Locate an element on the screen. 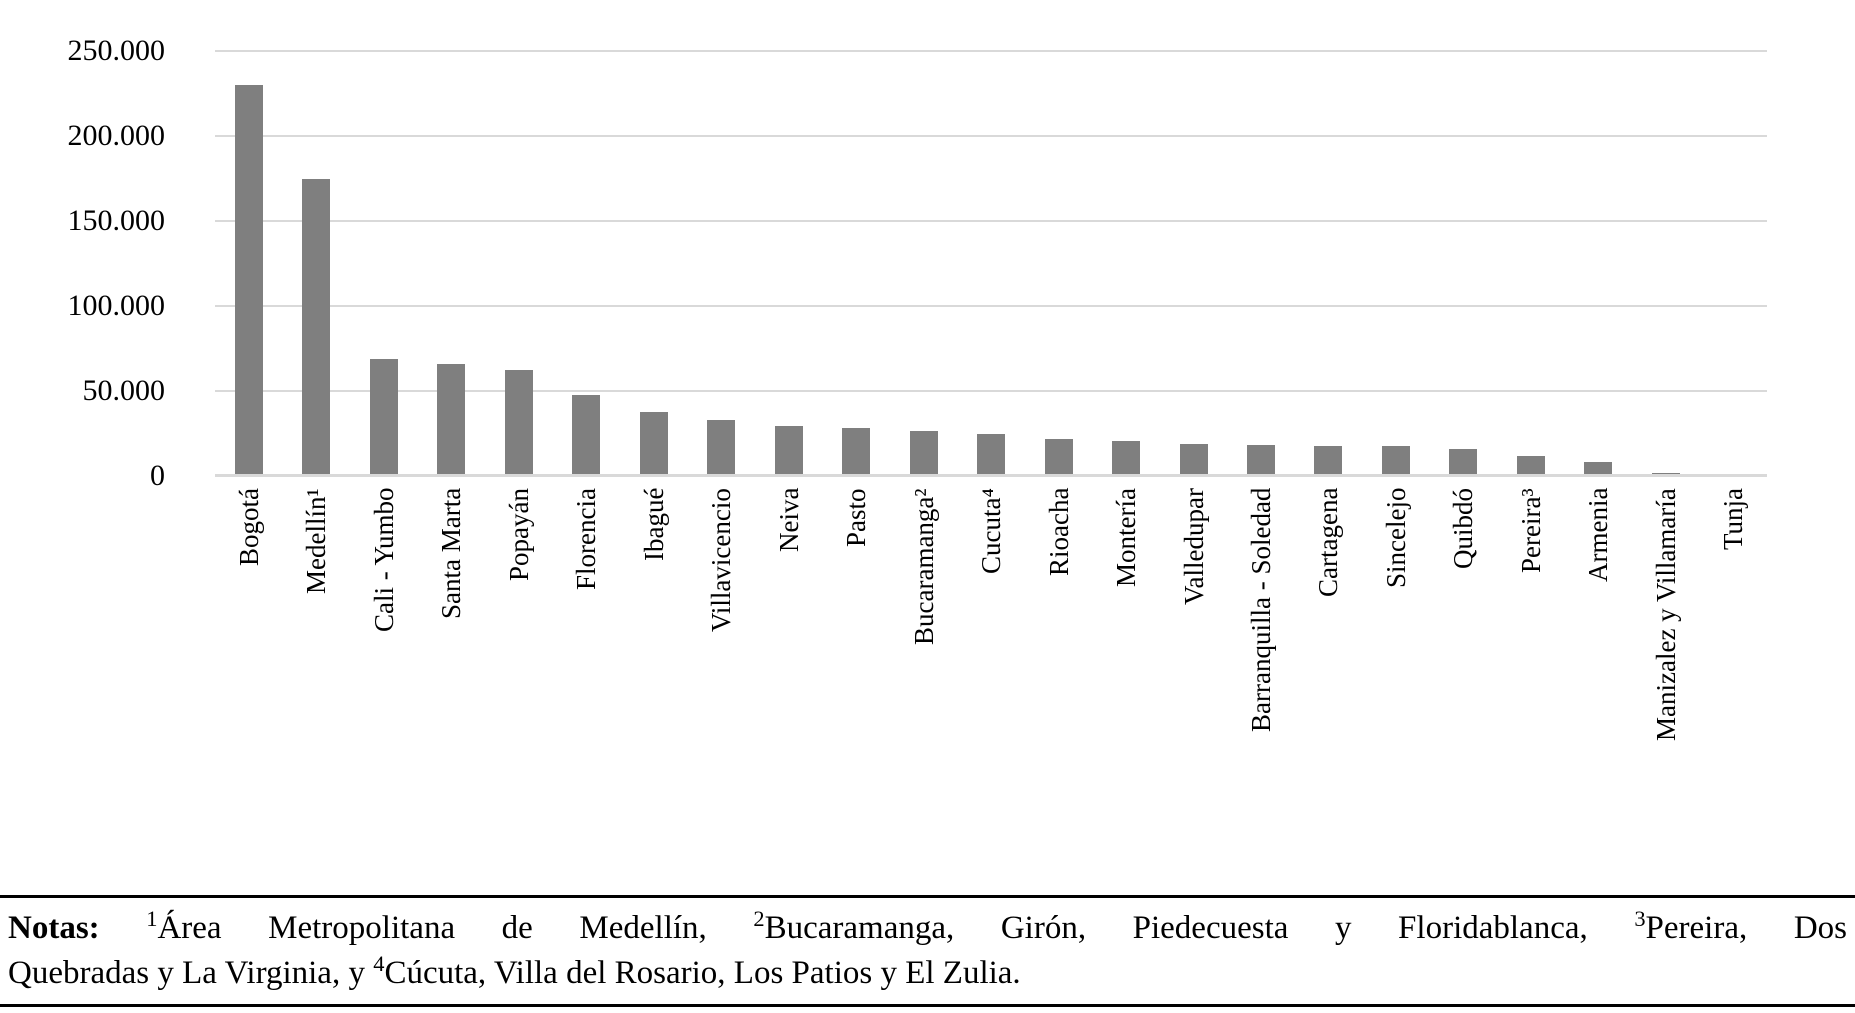 This screenshot has width=1855, height=1013. notes-superscript: 3 is located at coordinates (1640, 918).